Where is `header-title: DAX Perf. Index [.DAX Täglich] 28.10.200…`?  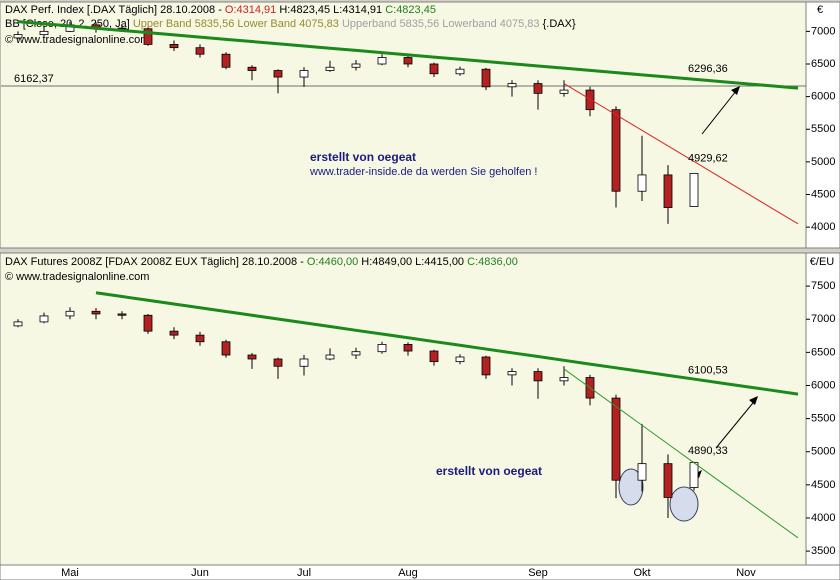
header-title: DAX Perf. Index [.DAX Täglich] 28.10.200… is located at coordinates (113, 10).